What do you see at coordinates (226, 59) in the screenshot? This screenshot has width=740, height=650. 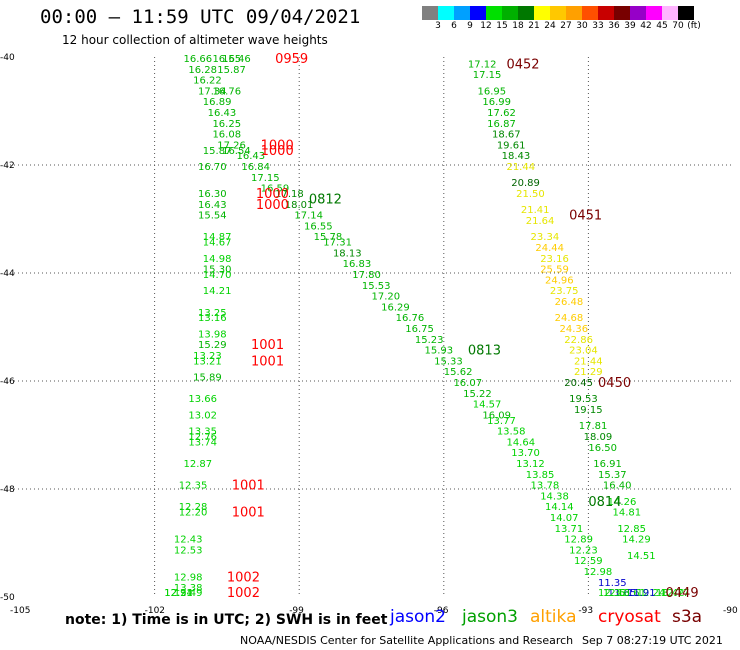 I see `wave-height-value: 16.55` at bounding box center [226, 59].